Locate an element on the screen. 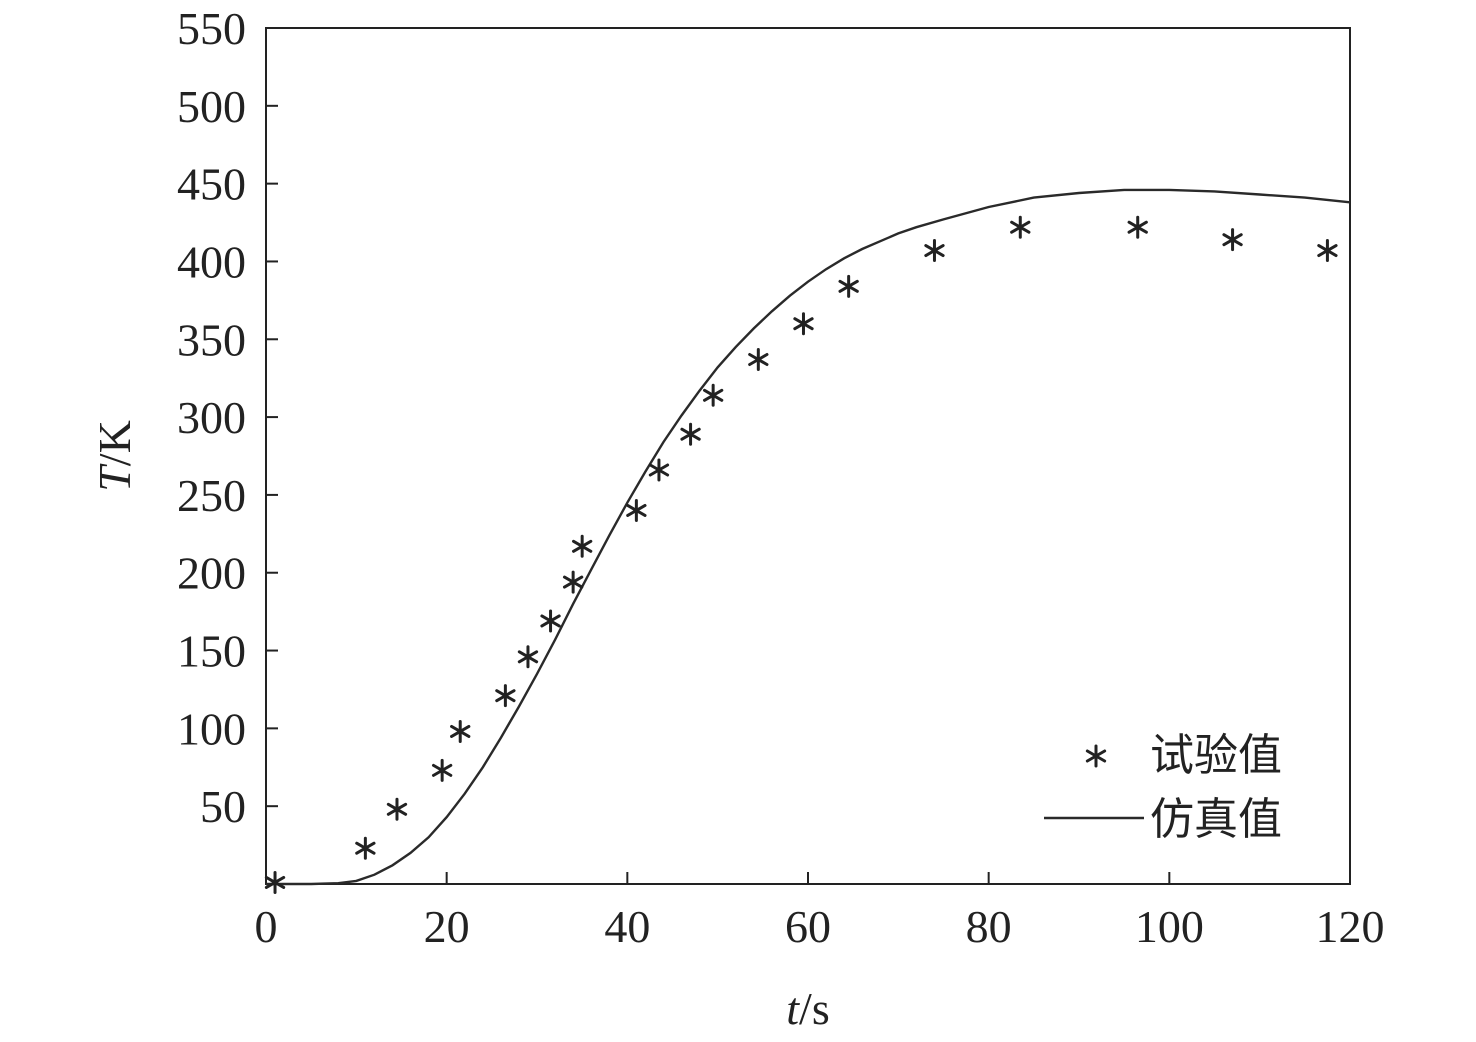 The width and height of the screenshot is (1476, 1042). y-tick-label: 300 is located at coordinates (211, 417).